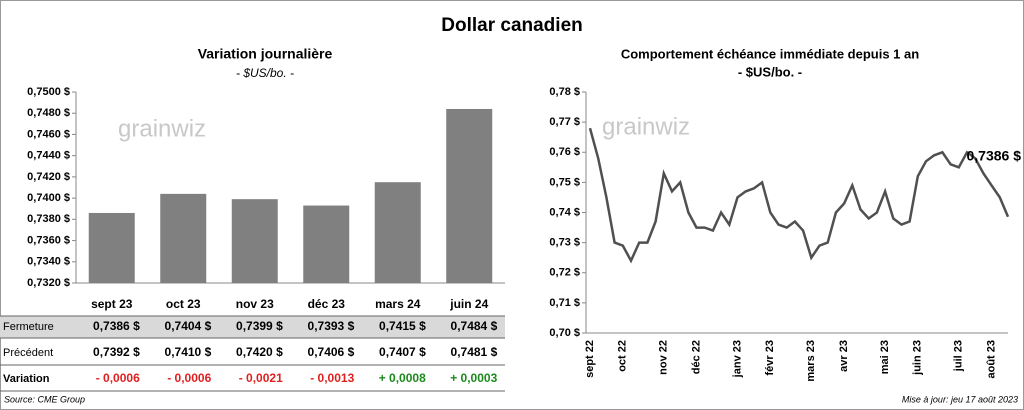 This screenshot has width=1024, height=410. Describe the element at coordinates (48, 177) in the screenshot. I see `y-tick-label: 0,7420 $` at that location.